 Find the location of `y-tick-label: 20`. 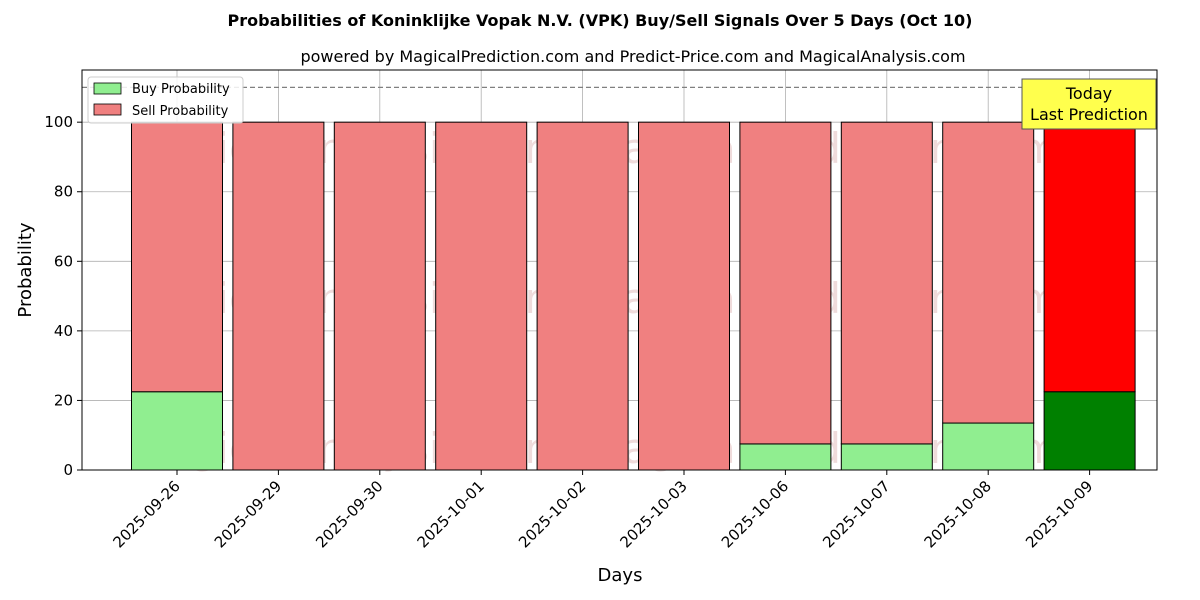

y-tick-label: 20 is located at coordinates (63, 400).